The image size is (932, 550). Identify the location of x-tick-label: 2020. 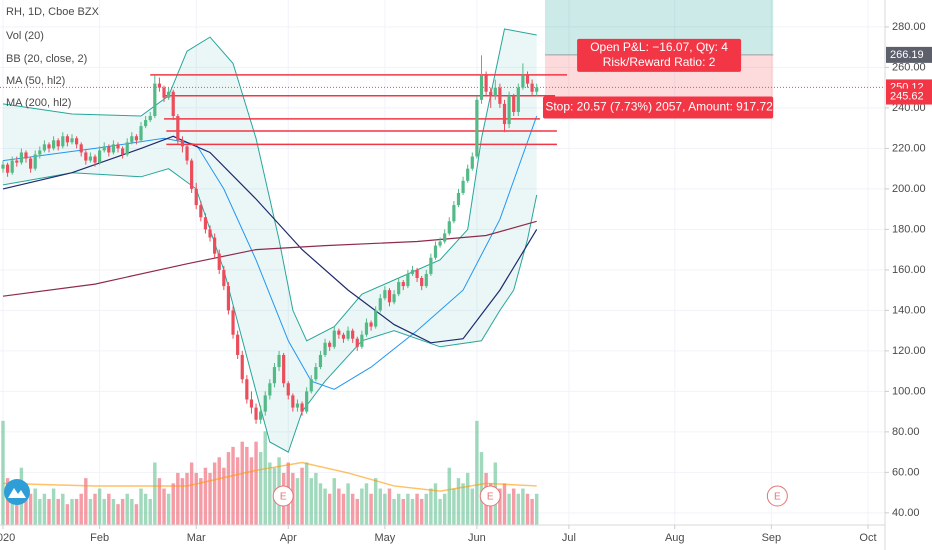
(7, 538).